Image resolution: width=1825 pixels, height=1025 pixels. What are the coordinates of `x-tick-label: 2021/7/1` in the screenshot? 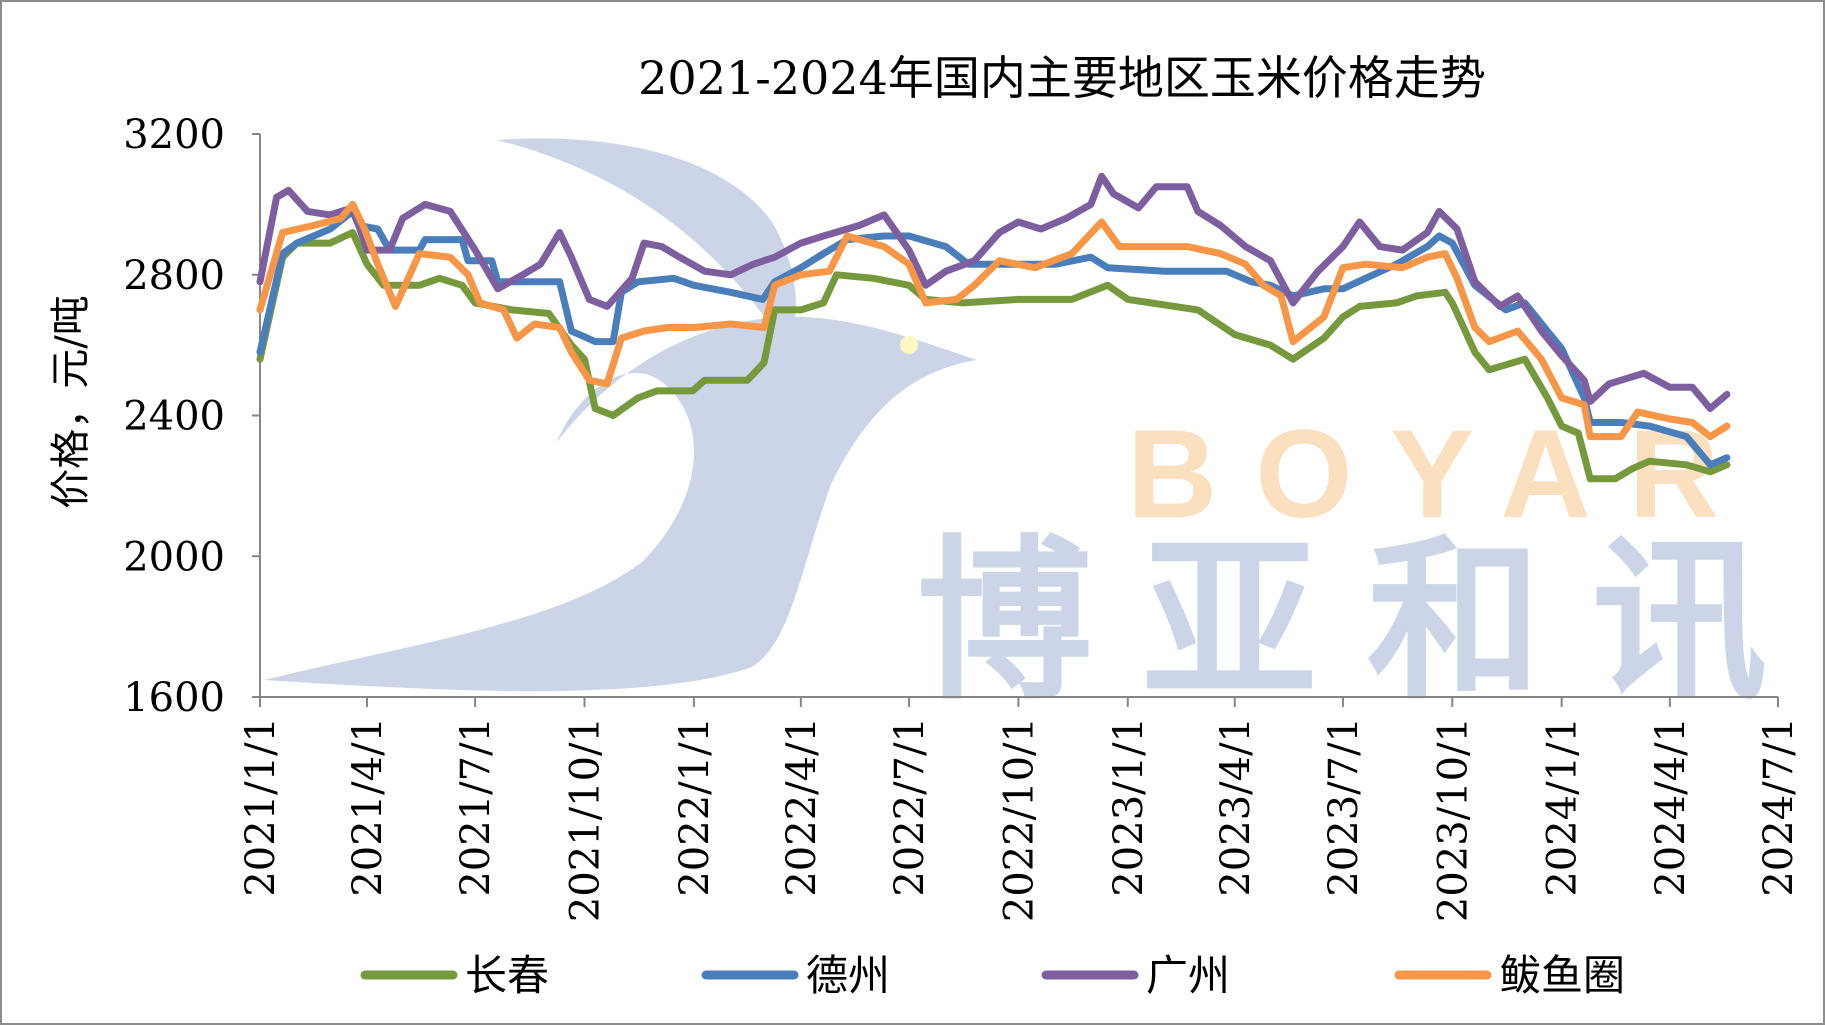 It's located at (476, 807).